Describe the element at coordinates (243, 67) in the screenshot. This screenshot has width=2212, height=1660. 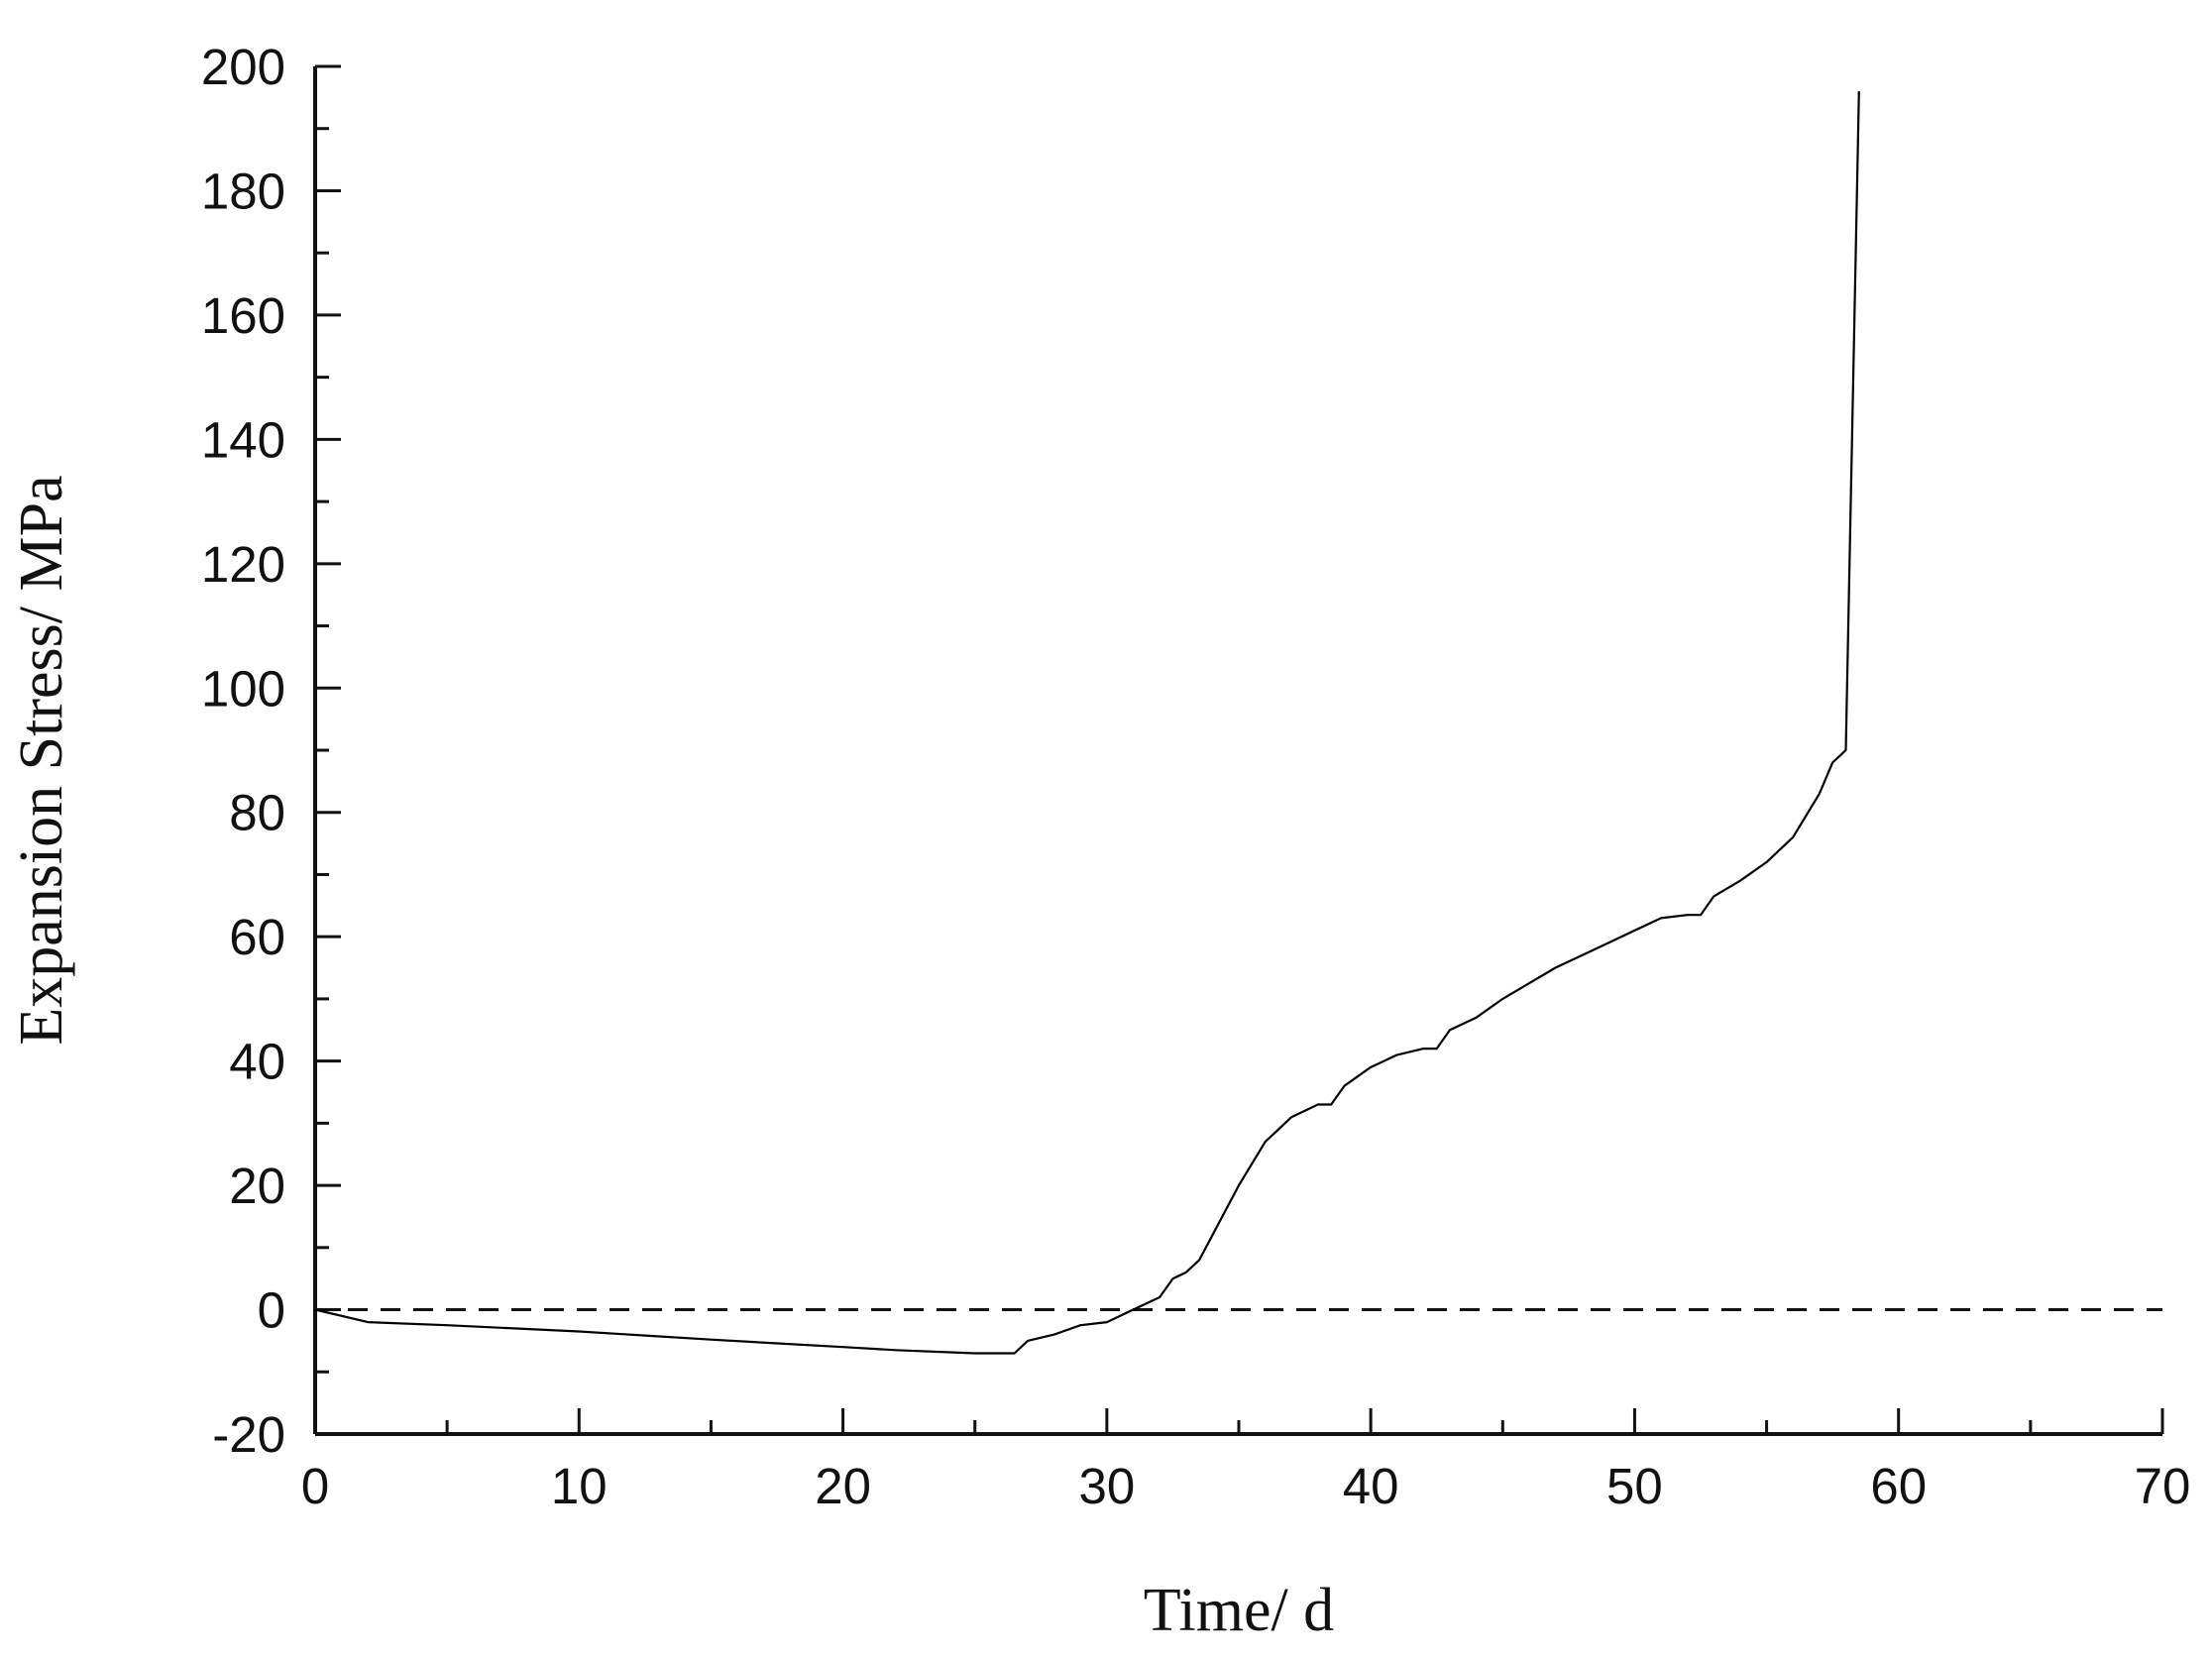
I see `y-tick-label: 200` at that location.